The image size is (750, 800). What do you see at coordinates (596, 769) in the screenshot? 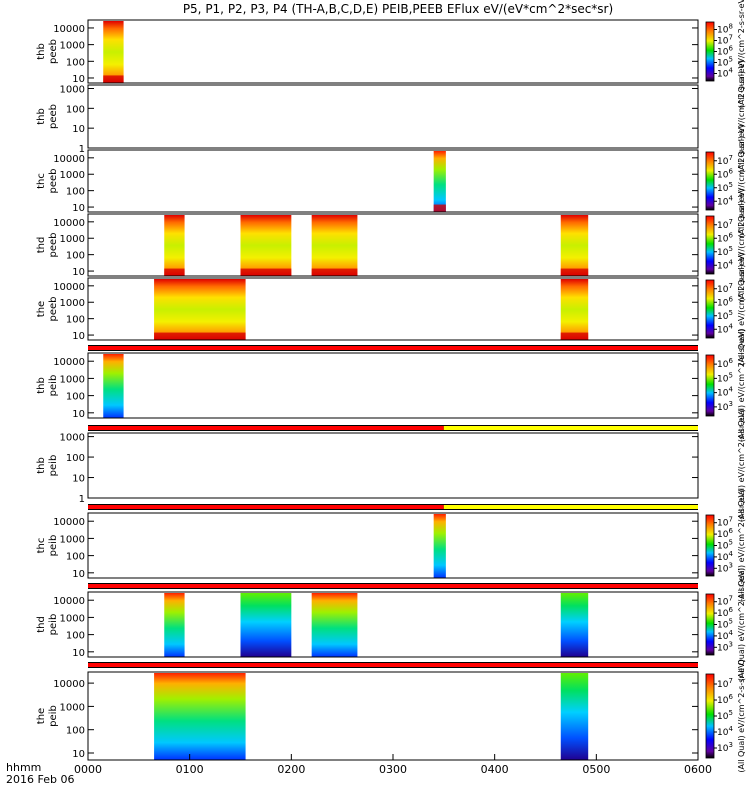
I see `x-tick-label: 0500` at bounding box center [596, 769].